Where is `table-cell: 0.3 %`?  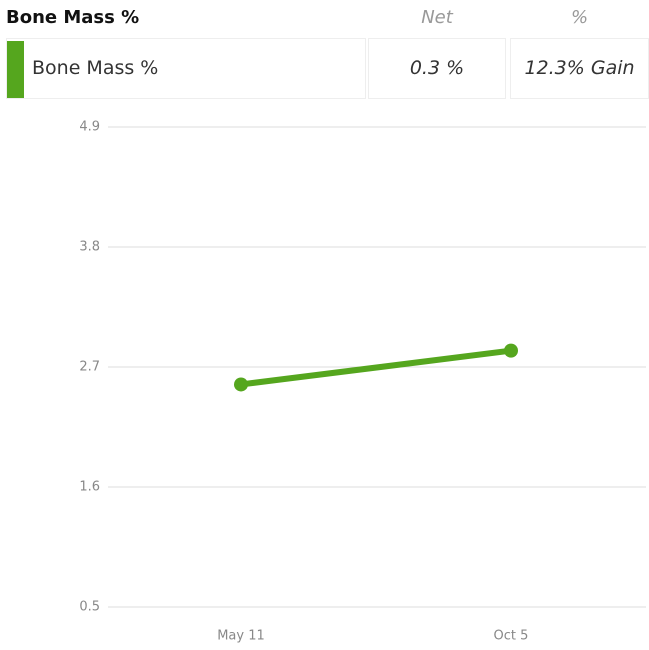 table-cell: 0.3 % is located at coordinates (437, 68).